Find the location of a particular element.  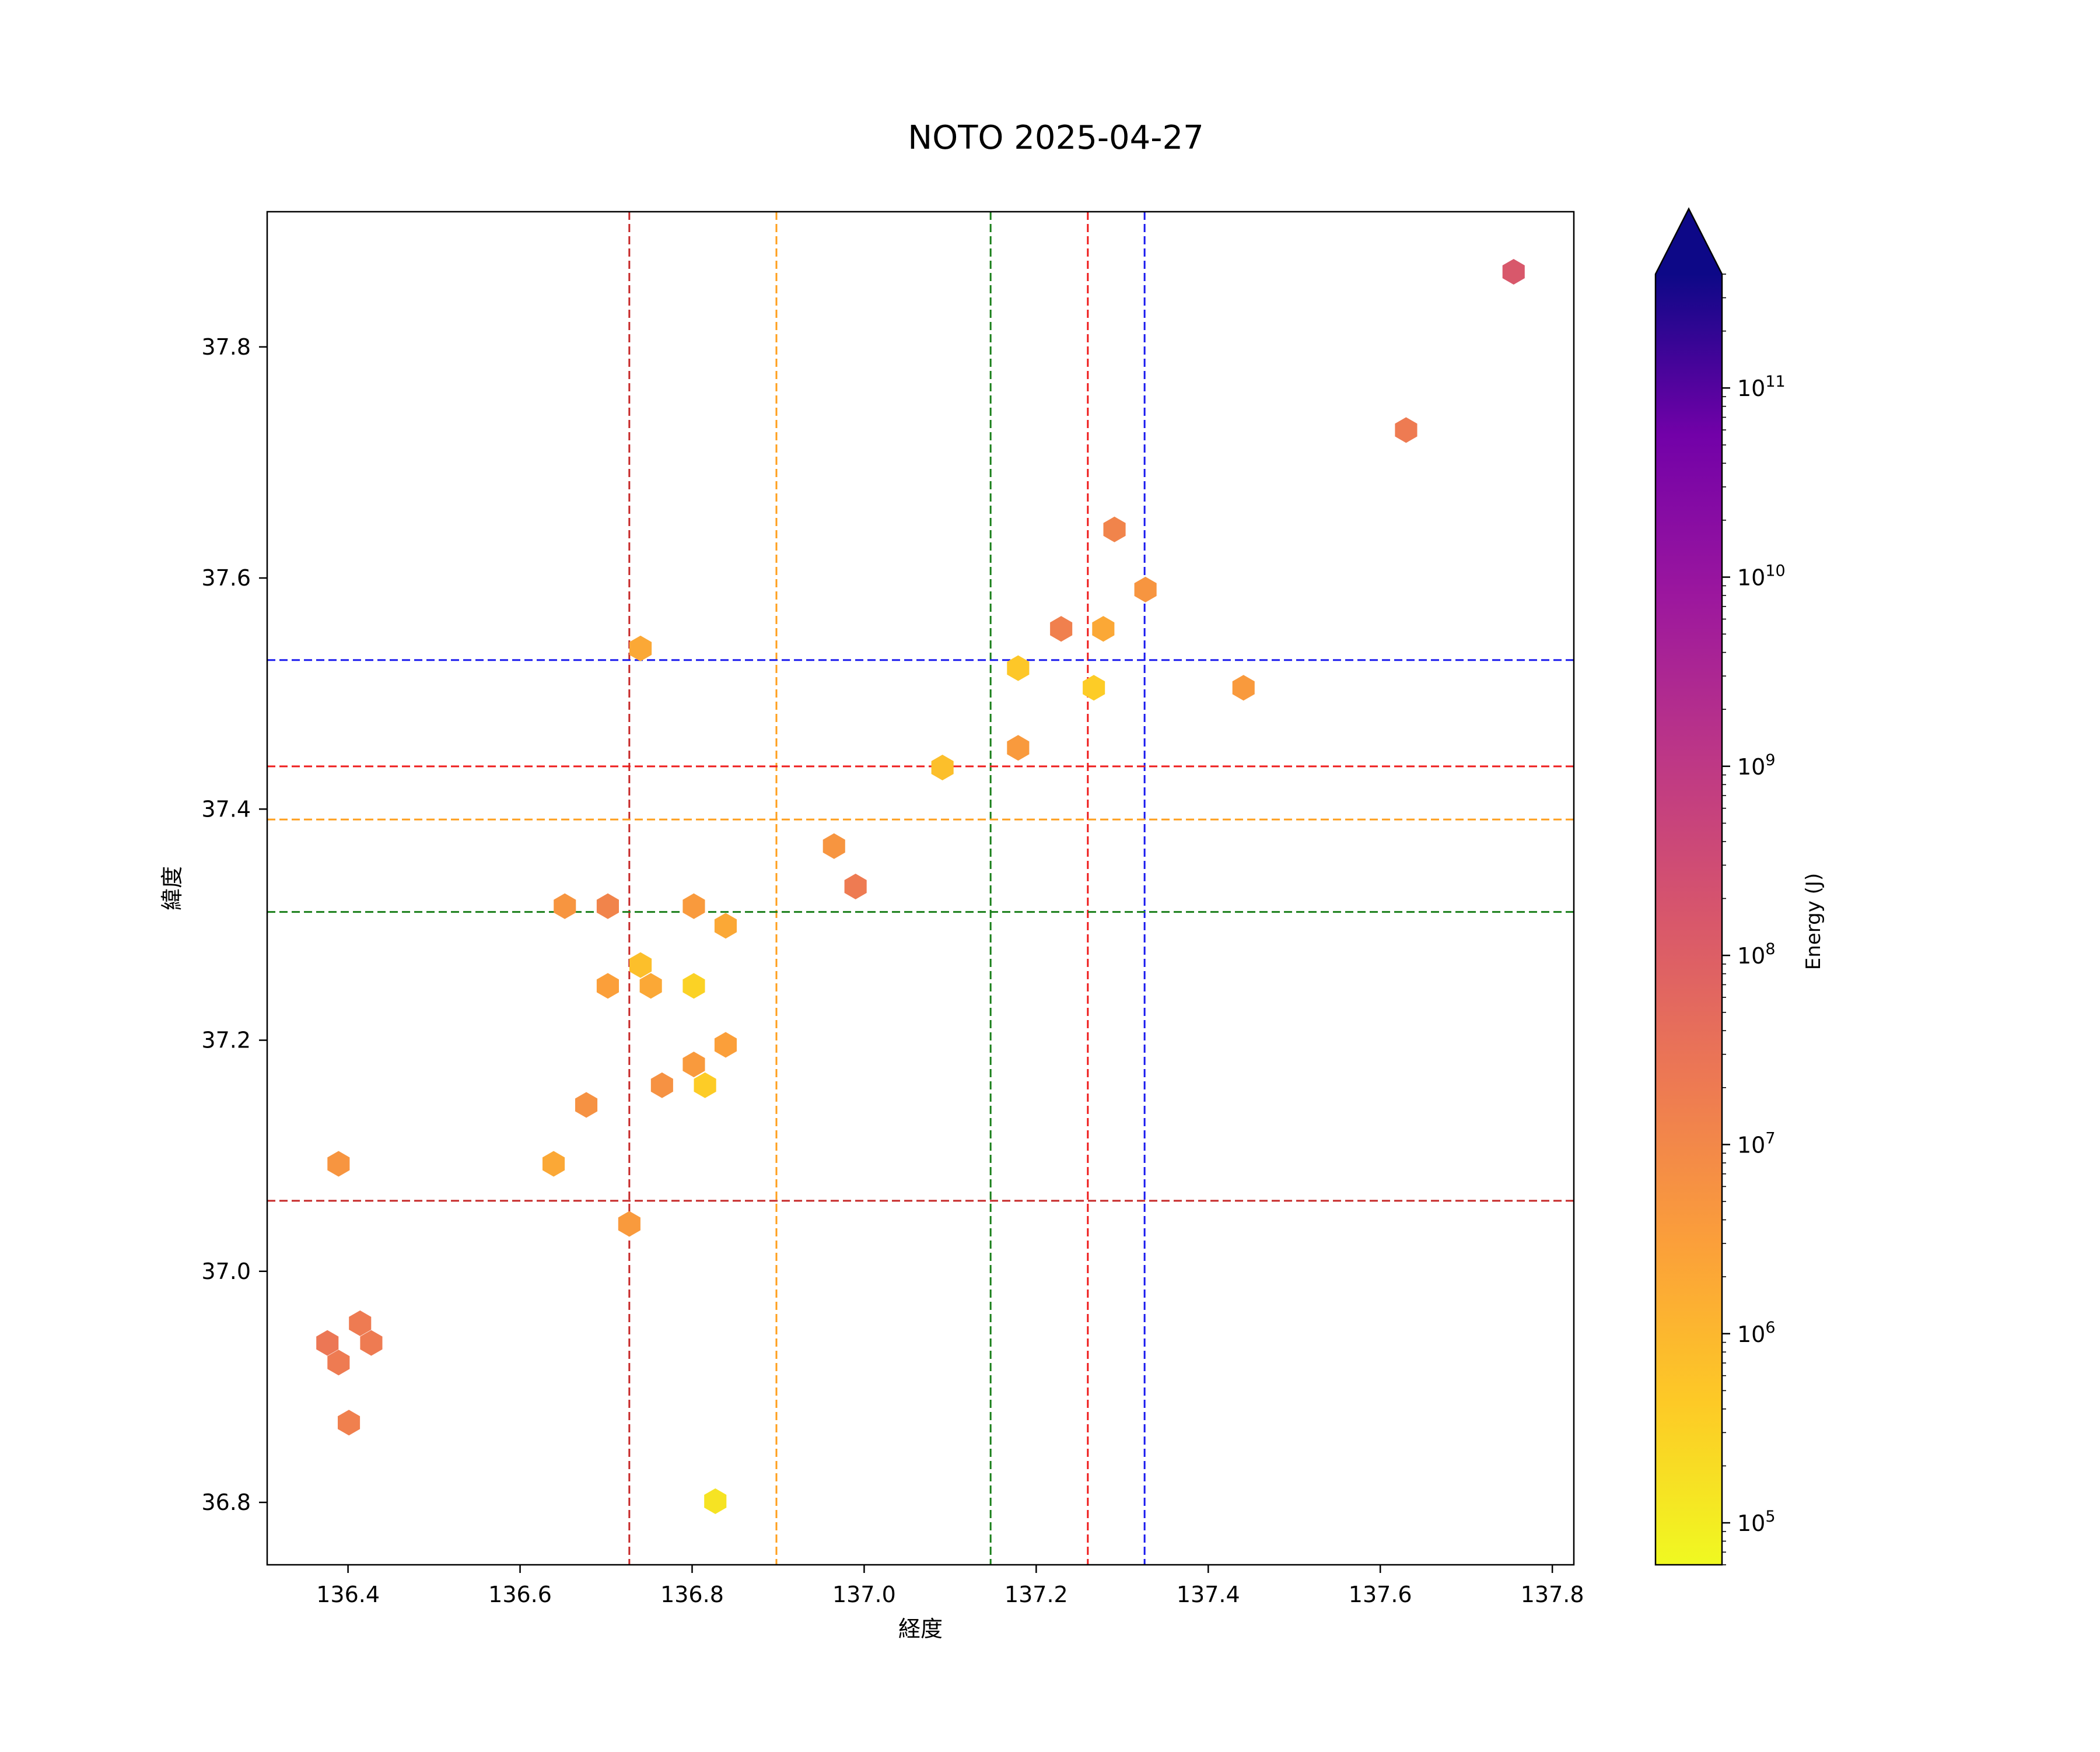

y-tick-label-2: 37.2 is located at coordinates (226, 1040).